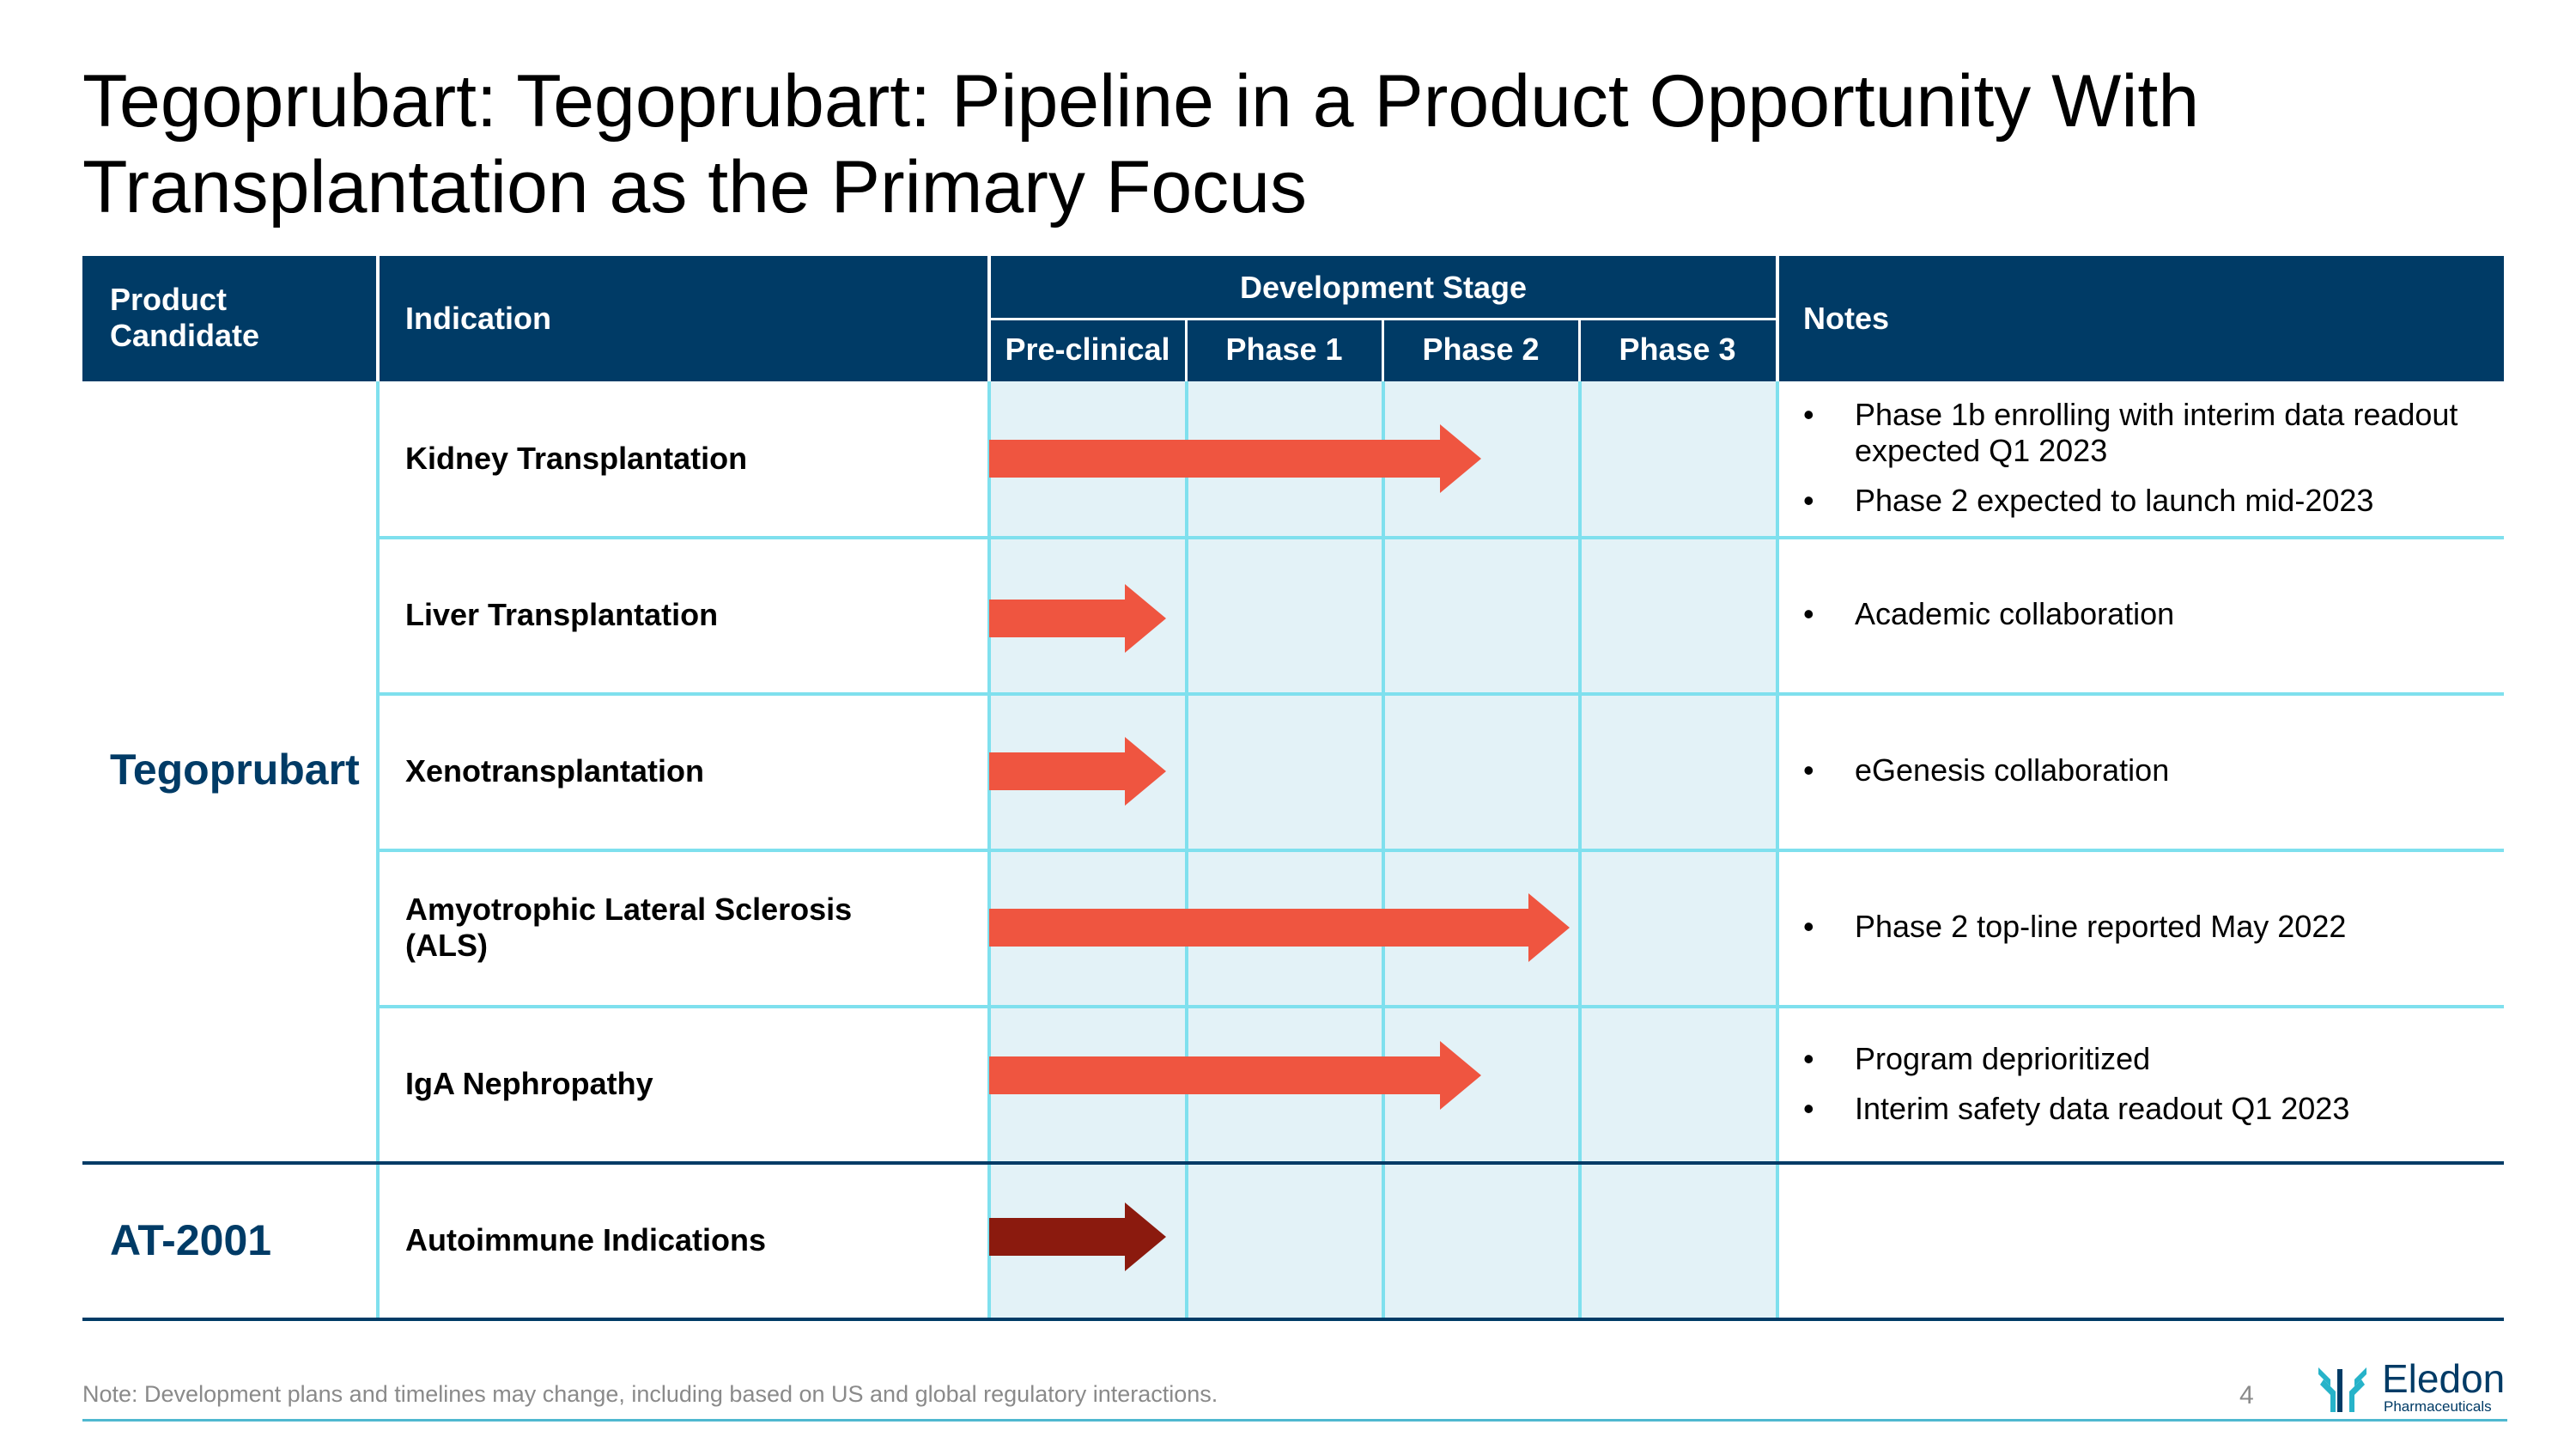 This screenshot has height=1449, width=2576. Describe the element at coordinates (1846, 318) in the screenshot. I see `header-notes: Notes` at that location.